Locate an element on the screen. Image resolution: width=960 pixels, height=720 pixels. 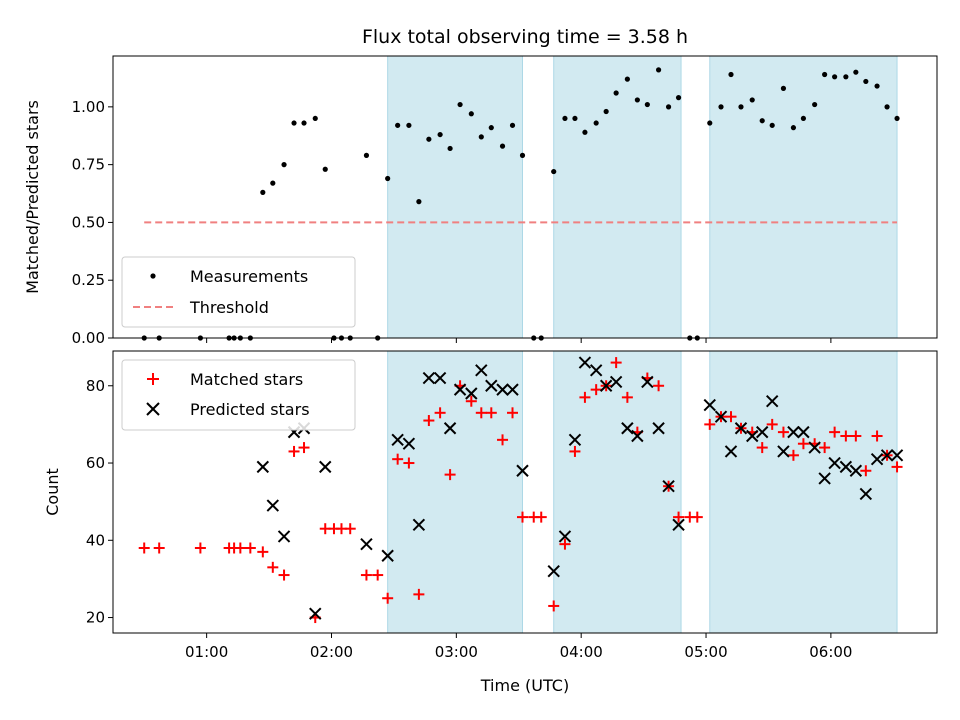
y-tick-label: 0.25 is located at coordinates (88, 280).